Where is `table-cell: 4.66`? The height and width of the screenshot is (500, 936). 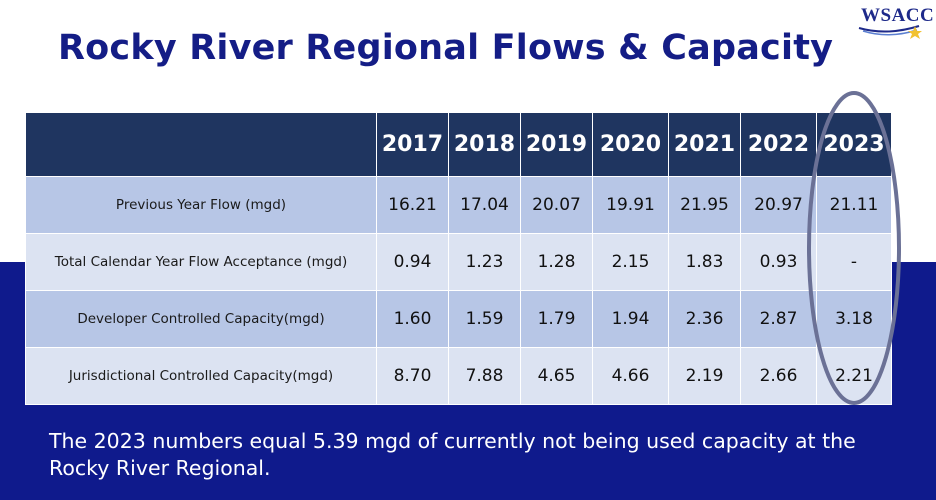 table-cell: 4.66 is located at coordinates (630, 376).